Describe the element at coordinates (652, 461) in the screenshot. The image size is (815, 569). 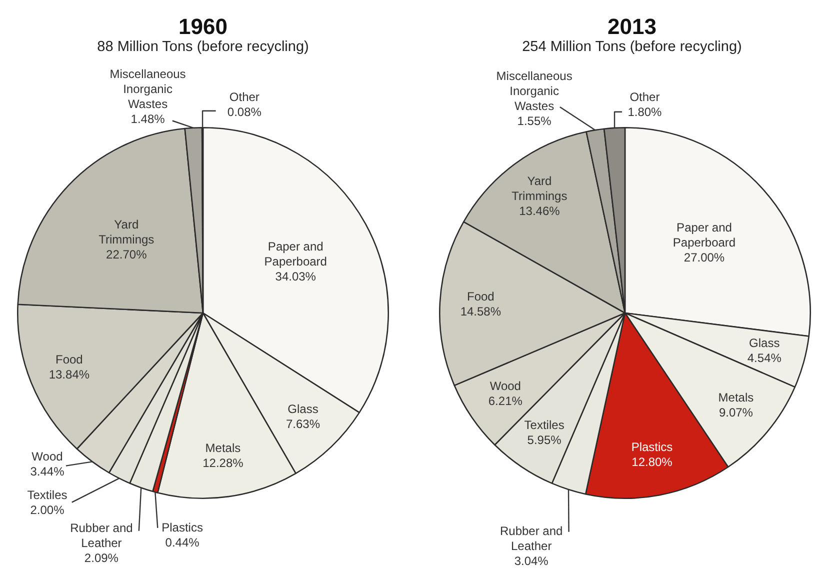
I see `data-label: 12.80%` at that location.